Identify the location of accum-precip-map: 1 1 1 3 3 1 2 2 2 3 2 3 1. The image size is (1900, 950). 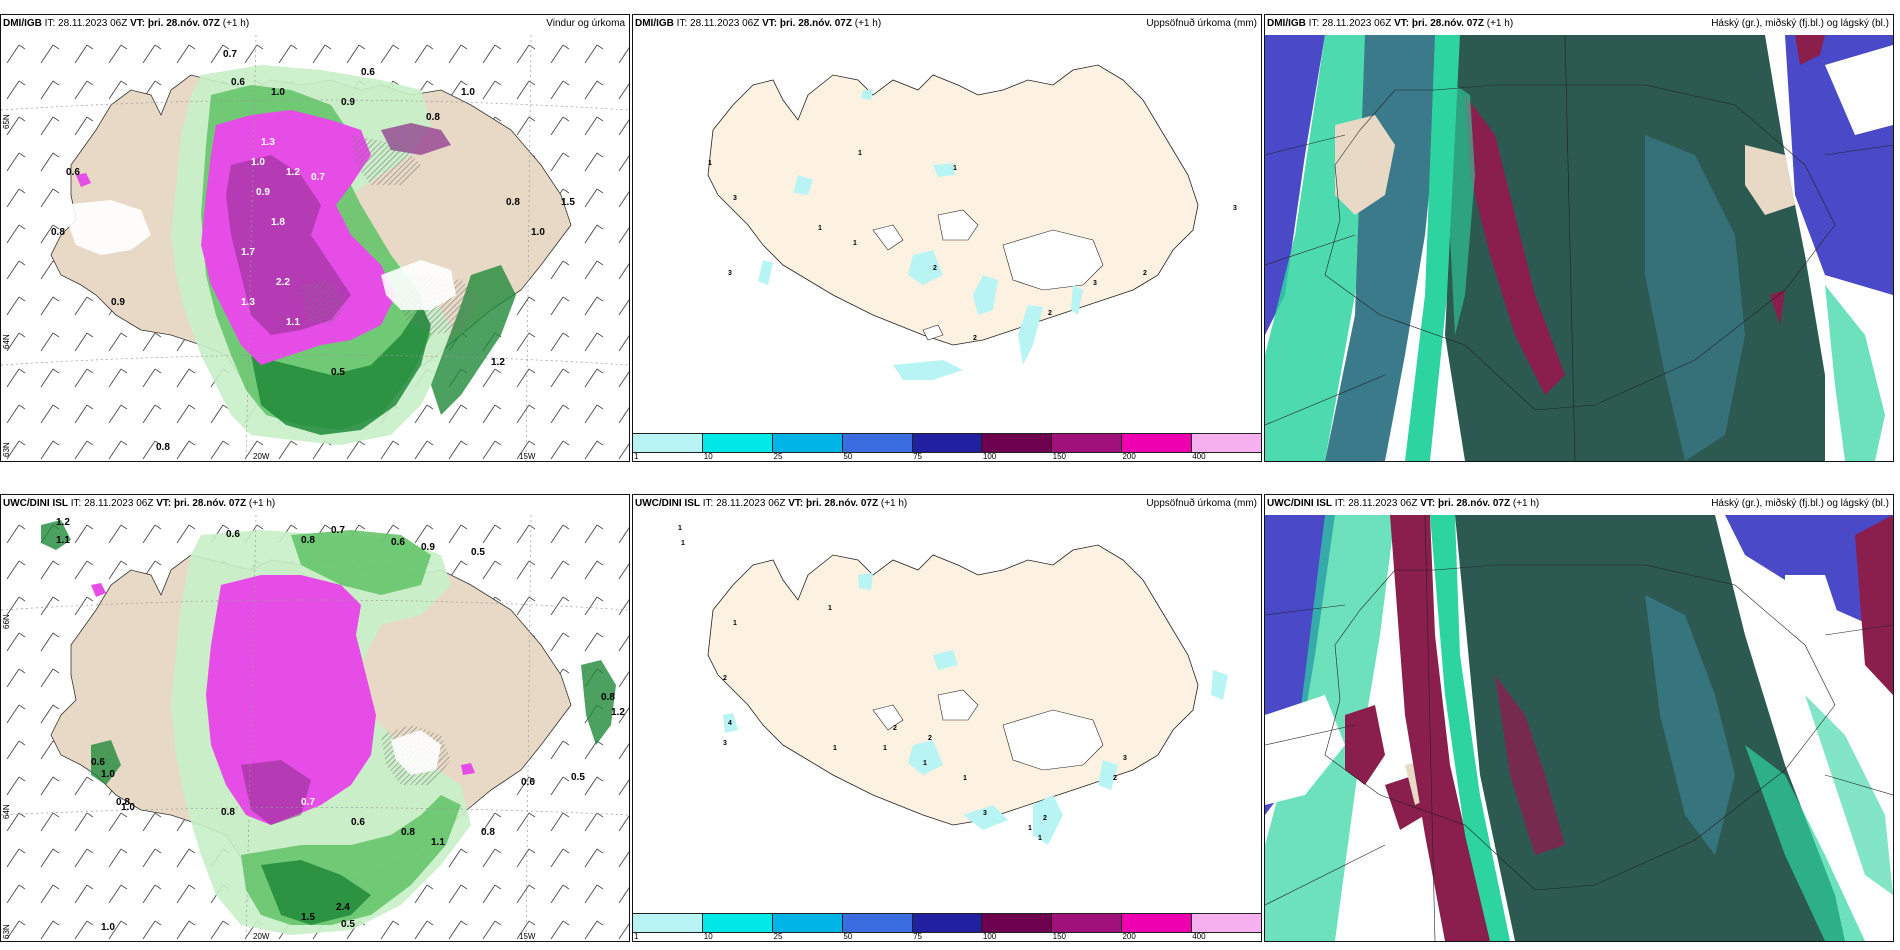
(947, 233).